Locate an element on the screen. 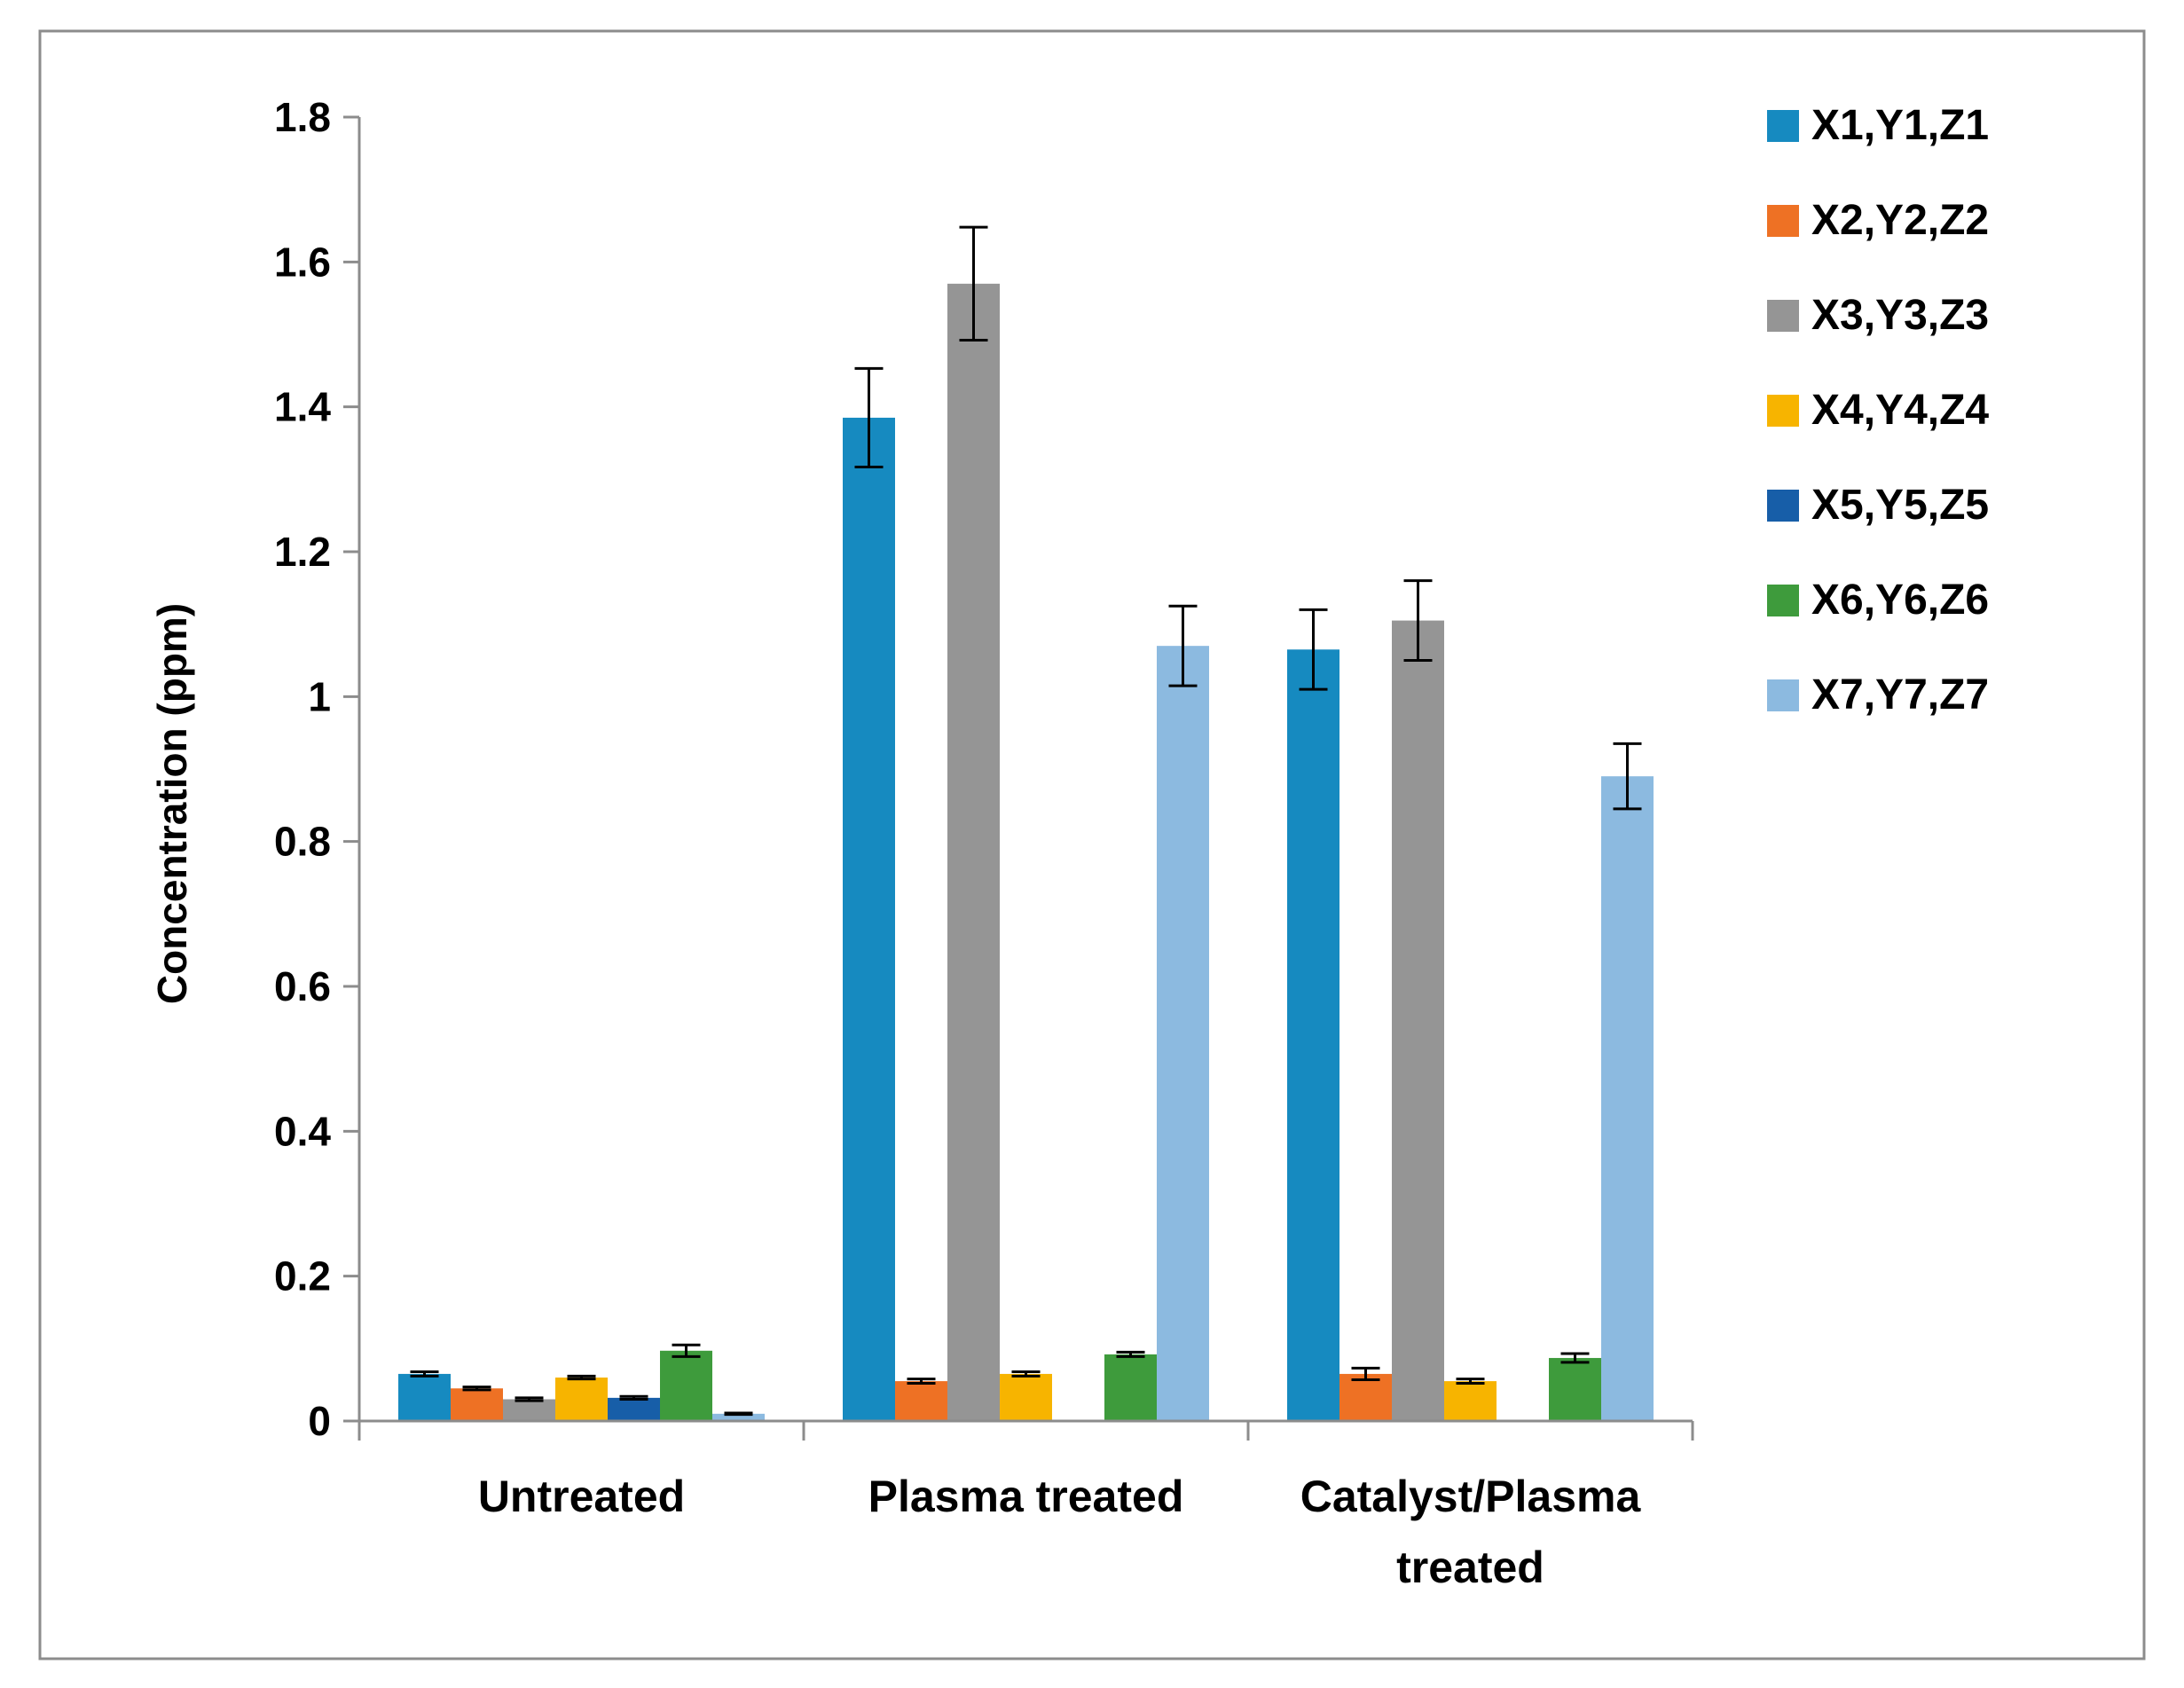  y-tick-label: 0.2 is located at coordinates (302, 1276).